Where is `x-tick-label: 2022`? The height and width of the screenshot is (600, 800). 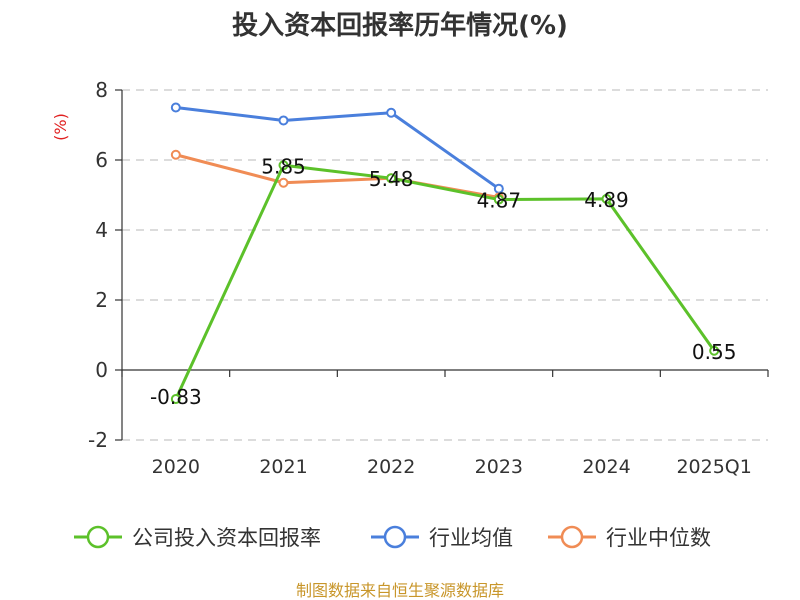 x-tick-label: 2022 is located at coordinates (391, 467).